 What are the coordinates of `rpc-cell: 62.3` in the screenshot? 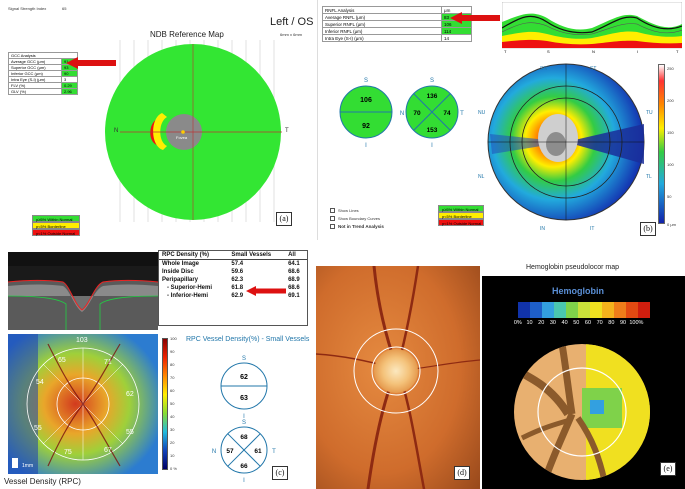 It's located at (237, 280).